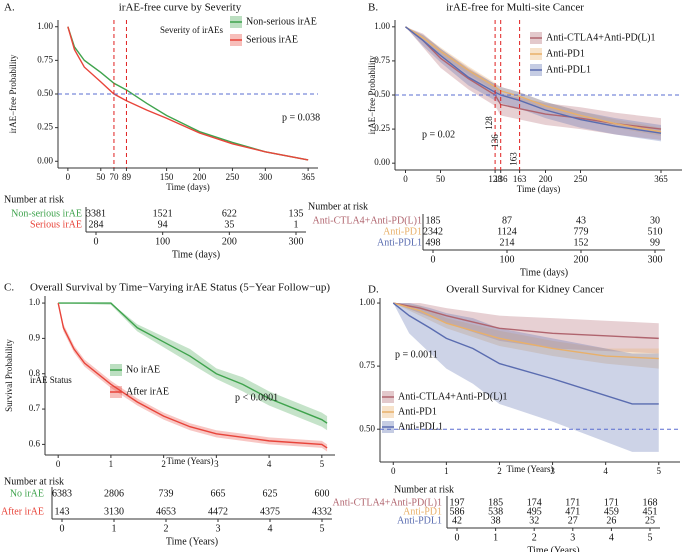 The image size is (685, 552). I want to click on x-tick-label: 50, so click(101, 177).